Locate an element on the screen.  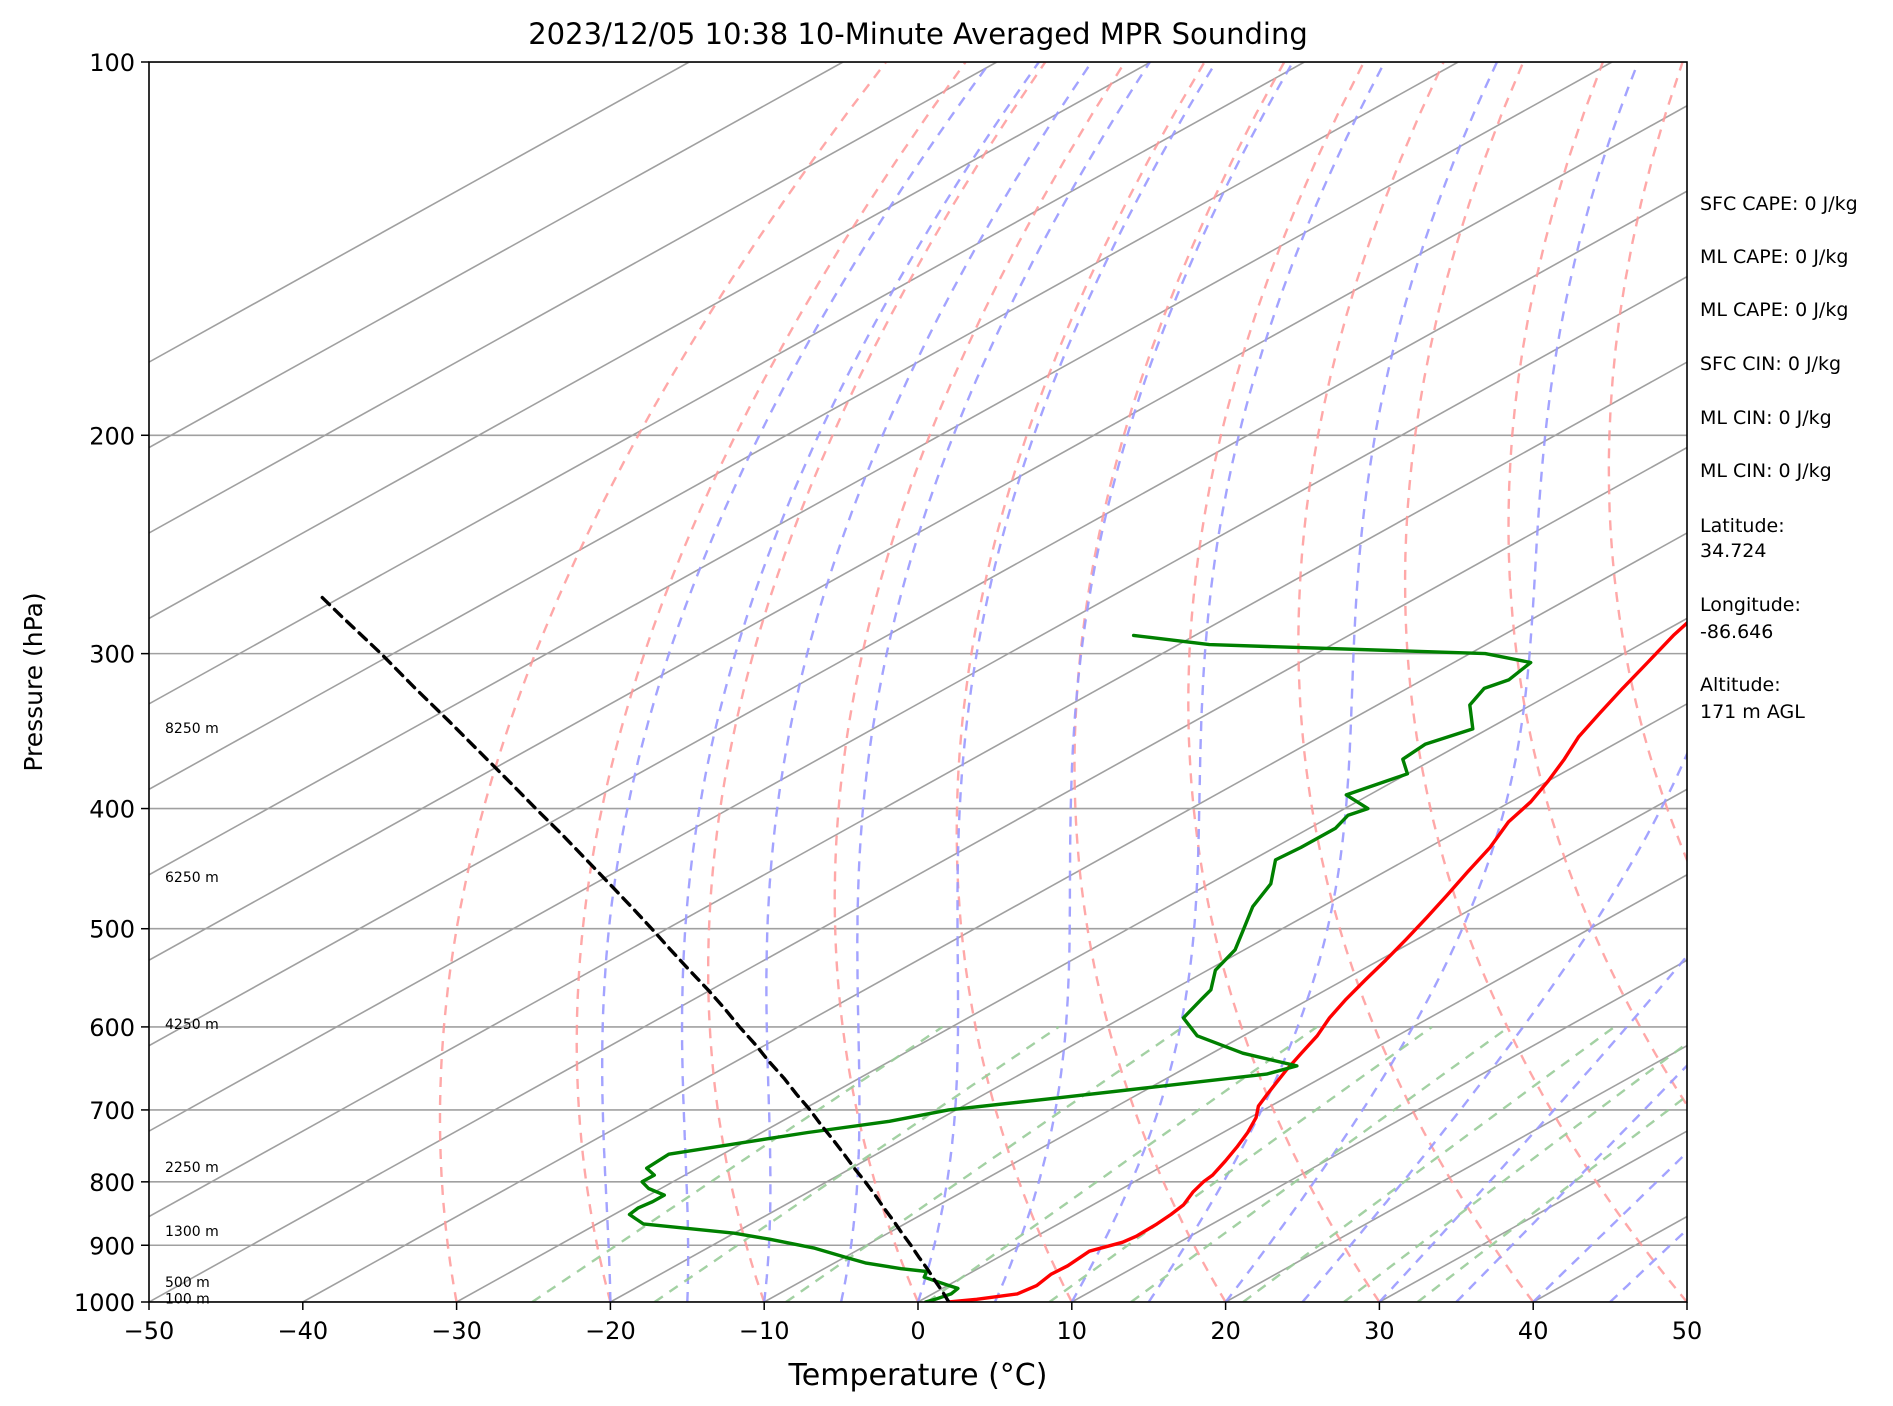
x-tick-label: −40 is located at coordinates (302, 1331).